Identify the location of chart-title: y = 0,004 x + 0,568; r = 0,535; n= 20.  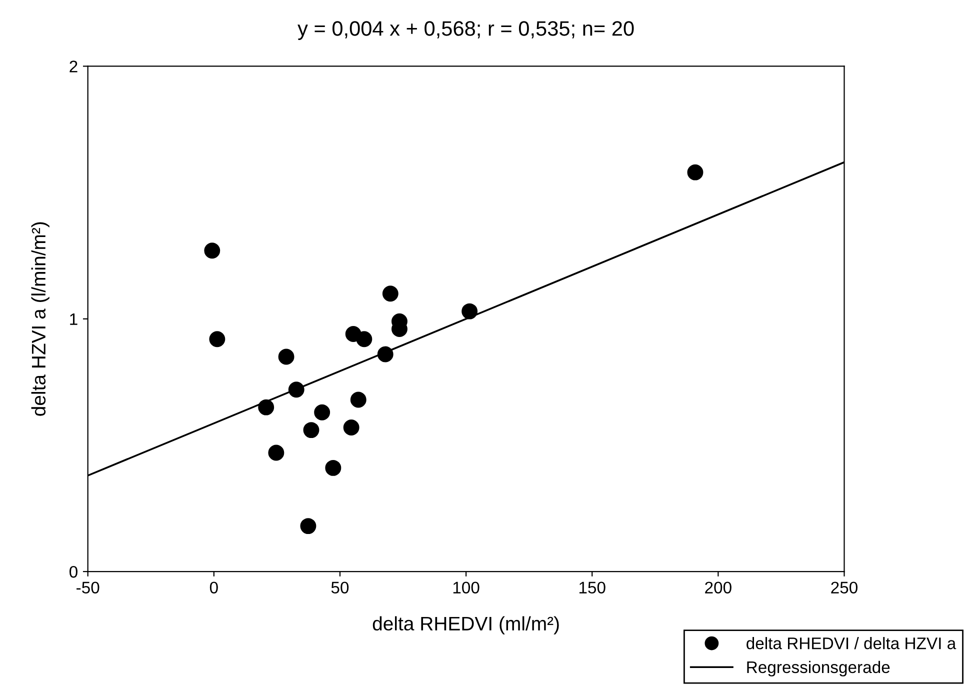
(466, 30).